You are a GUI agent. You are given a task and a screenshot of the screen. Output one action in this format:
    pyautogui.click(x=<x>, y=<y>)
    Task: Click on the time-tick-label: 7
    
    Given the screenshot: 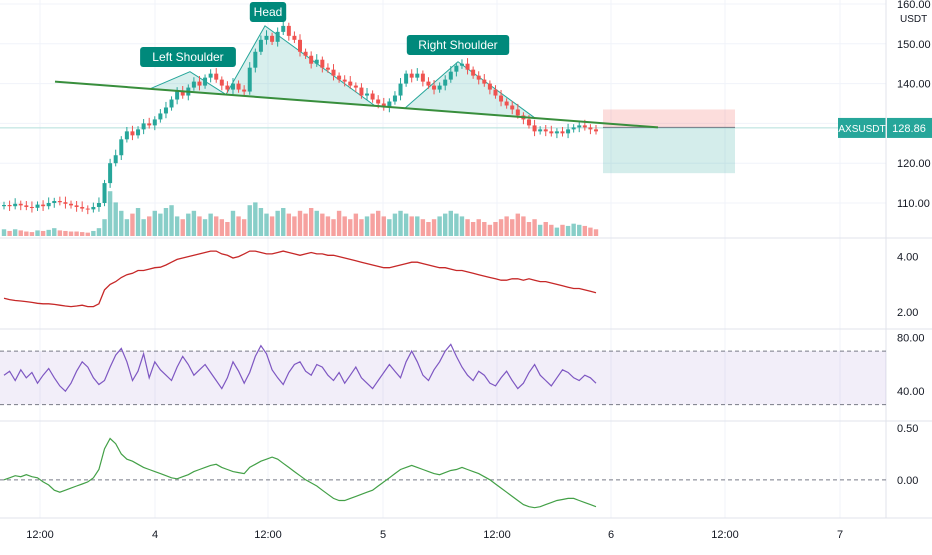 What is the action you would take?
    pyautogui.click(x=840, y=535)
    